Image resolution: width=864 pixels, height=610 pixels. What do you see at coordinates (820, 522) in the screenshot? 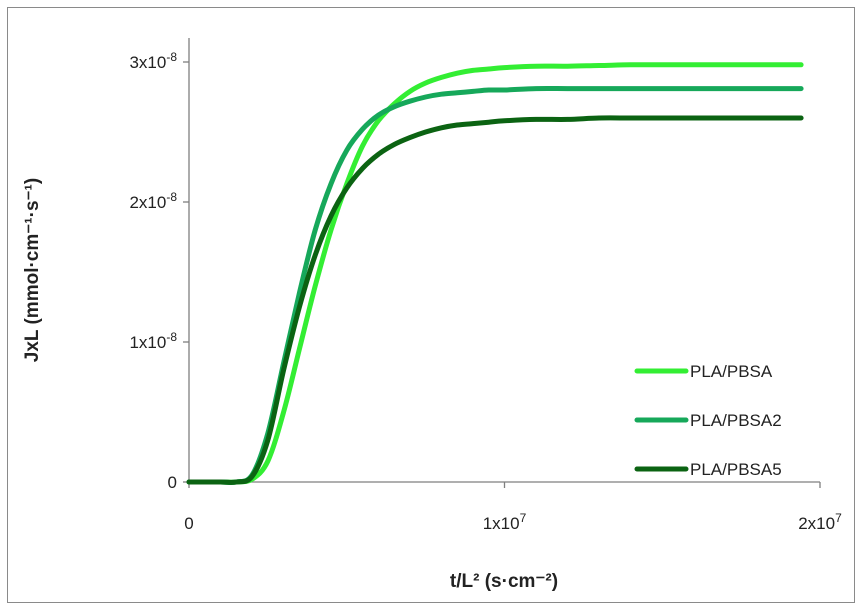
I see `x-tick-label: 2x10⁷` at bounding box center [820, 522].